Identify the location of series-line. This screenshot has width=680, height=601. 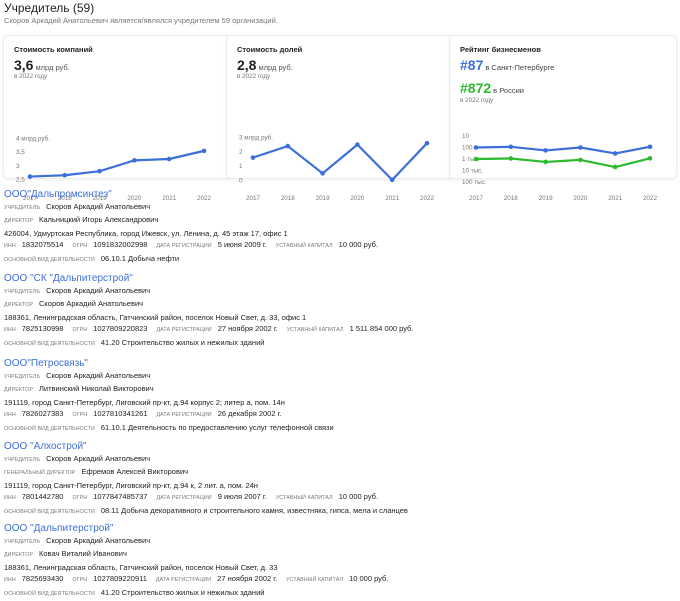
(340, 161).